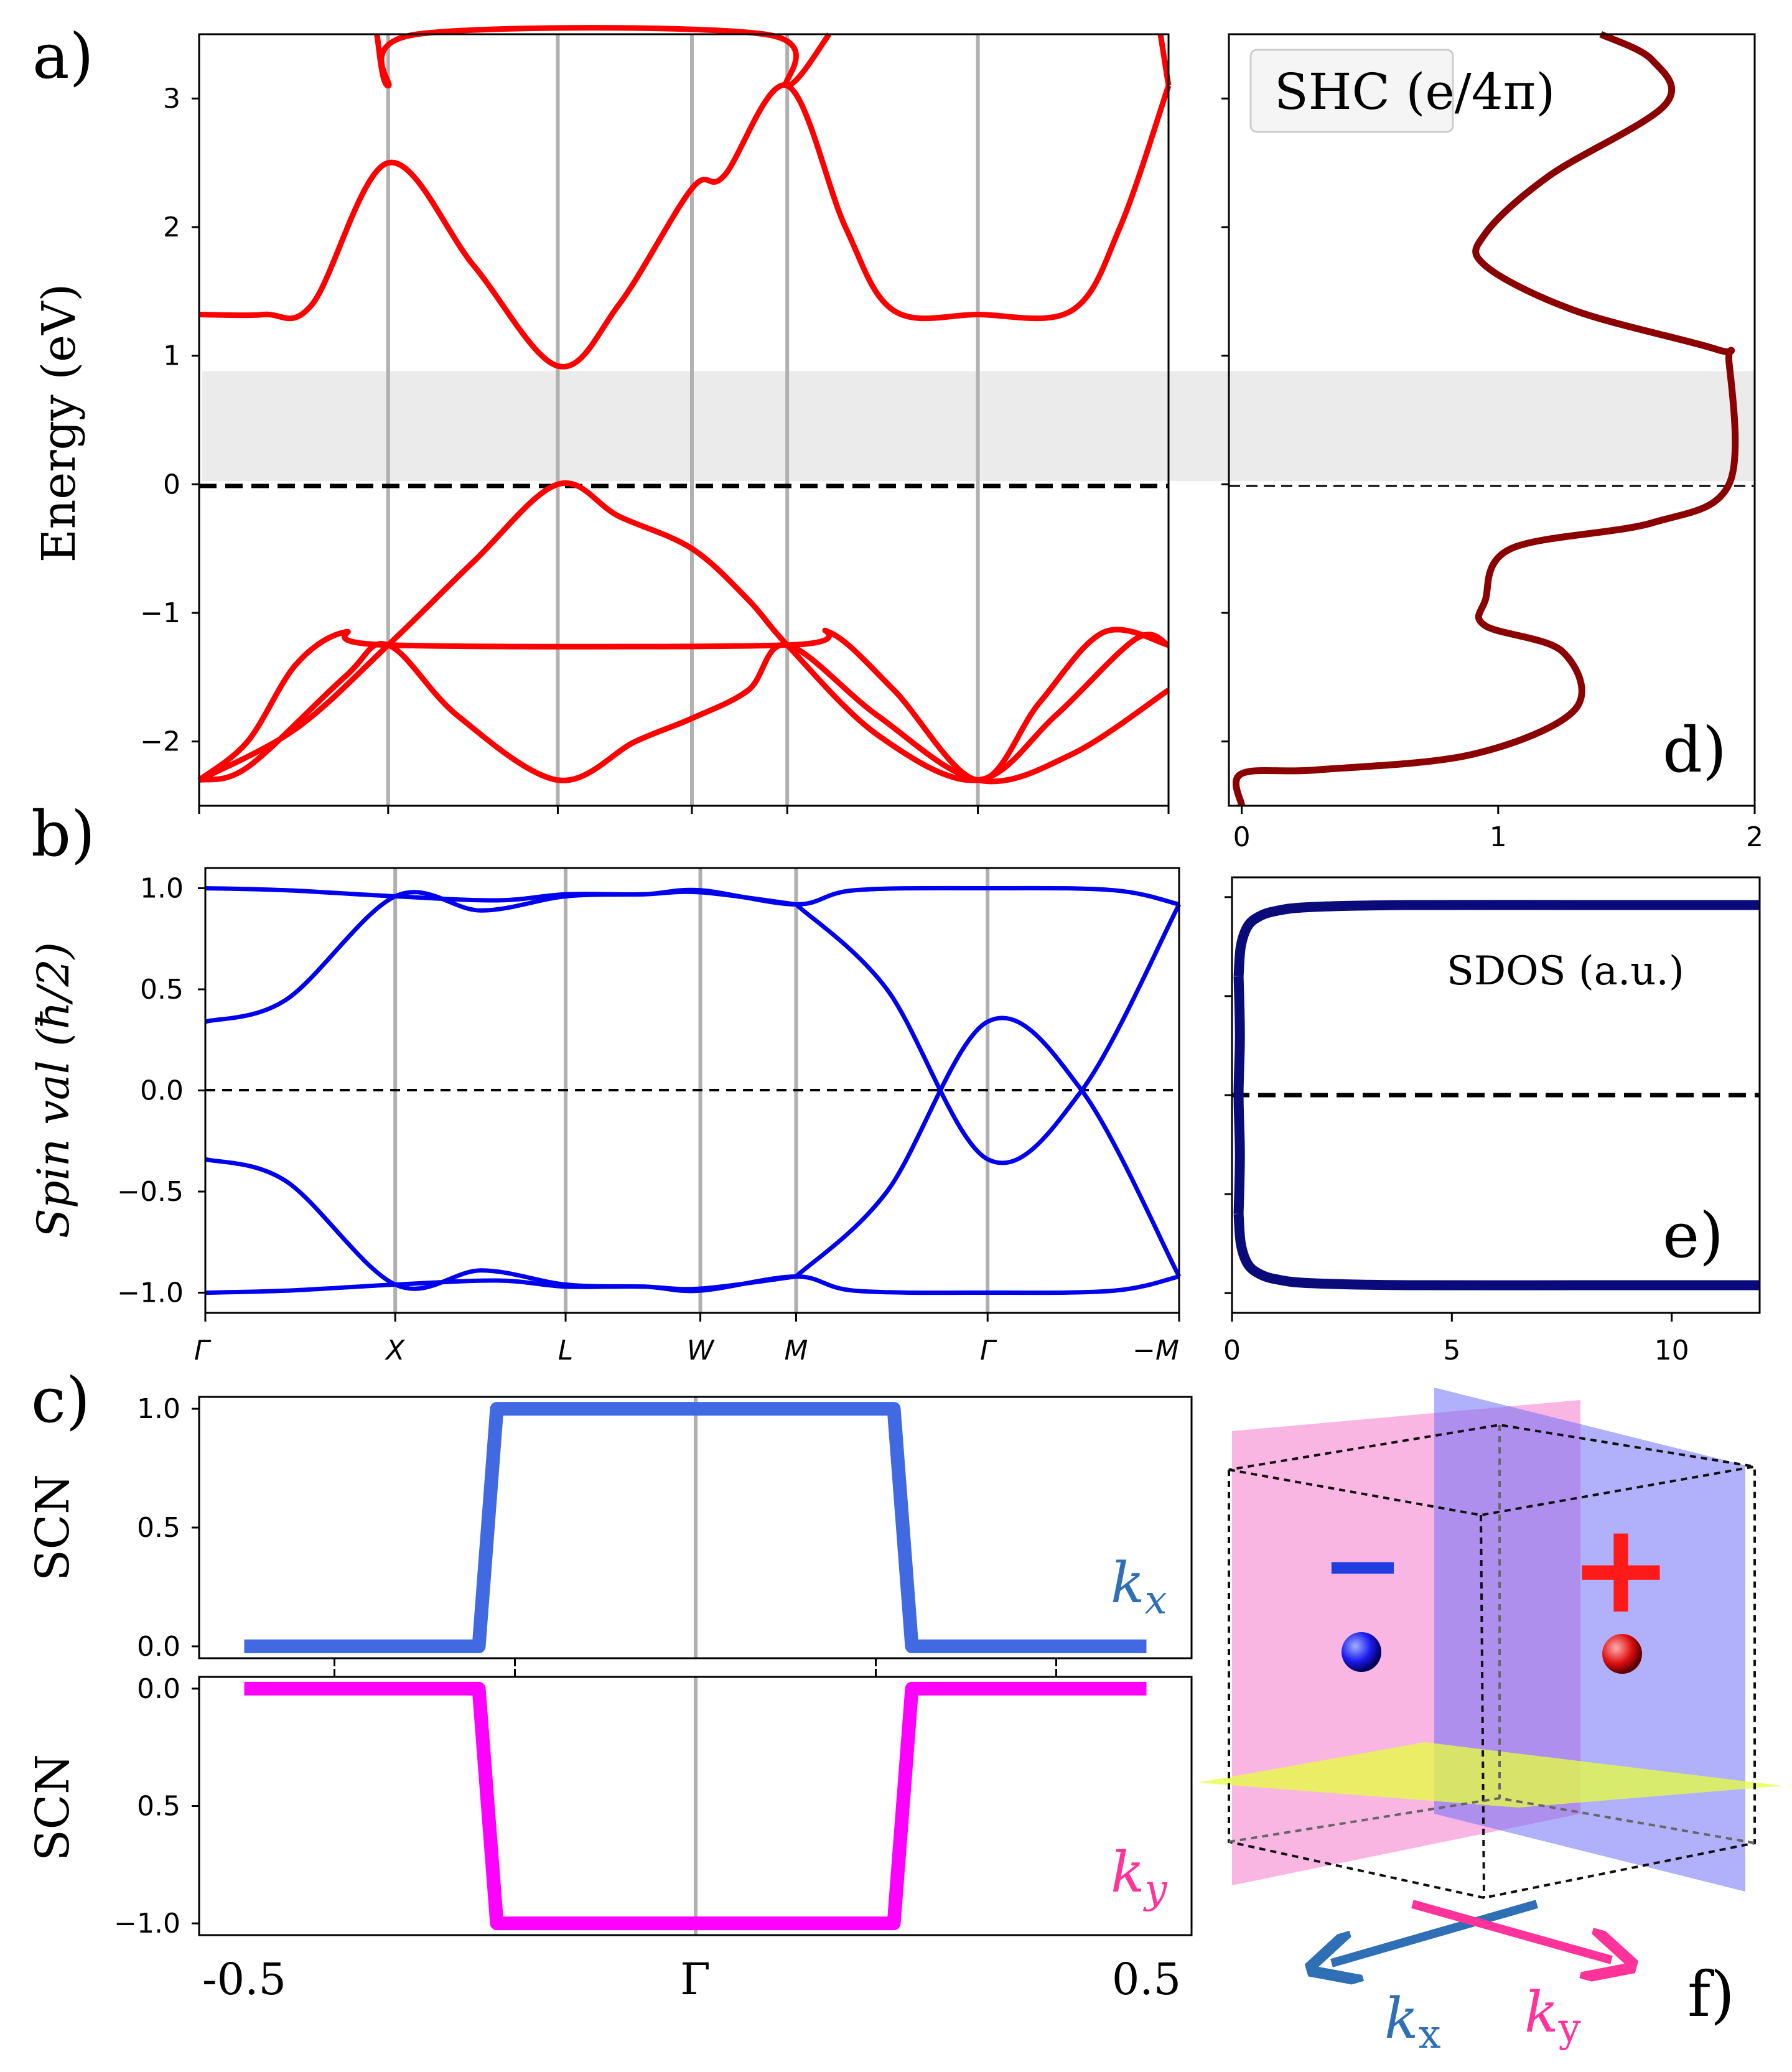 This screenshot has width=1792, height=2072. I want to click on ky-k: k, so click(1541, 2012).